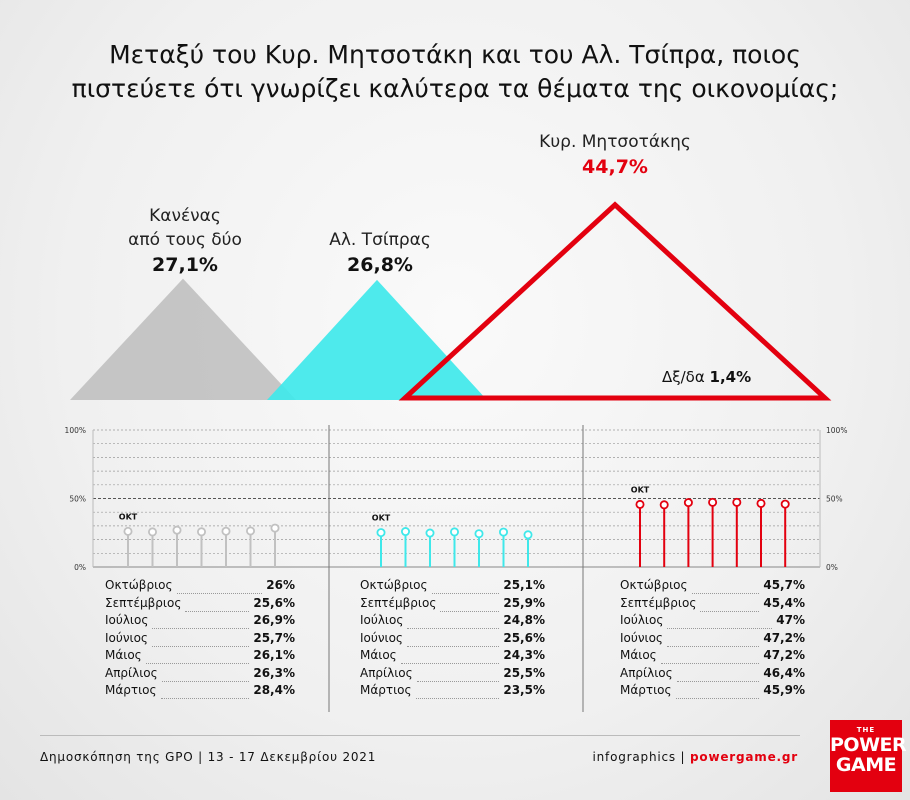 The width and height of the screenshot is (910, 800). I want to click on none-caption: Κανένας από τους δύο 27,1%, so click(185, 241).